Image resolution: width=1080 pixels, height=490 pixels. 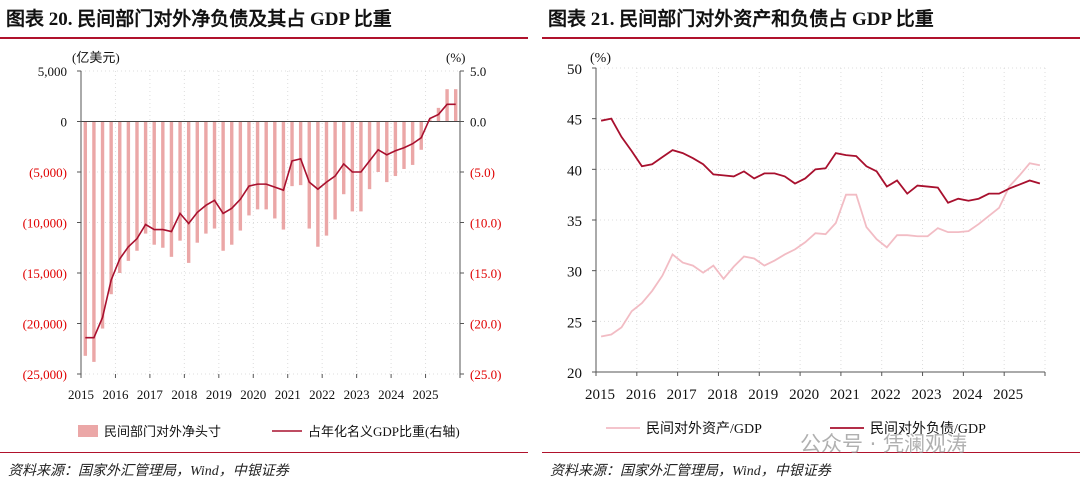 I want to click on left-axis-unit: (亿美元), so click(x=96, y=57).